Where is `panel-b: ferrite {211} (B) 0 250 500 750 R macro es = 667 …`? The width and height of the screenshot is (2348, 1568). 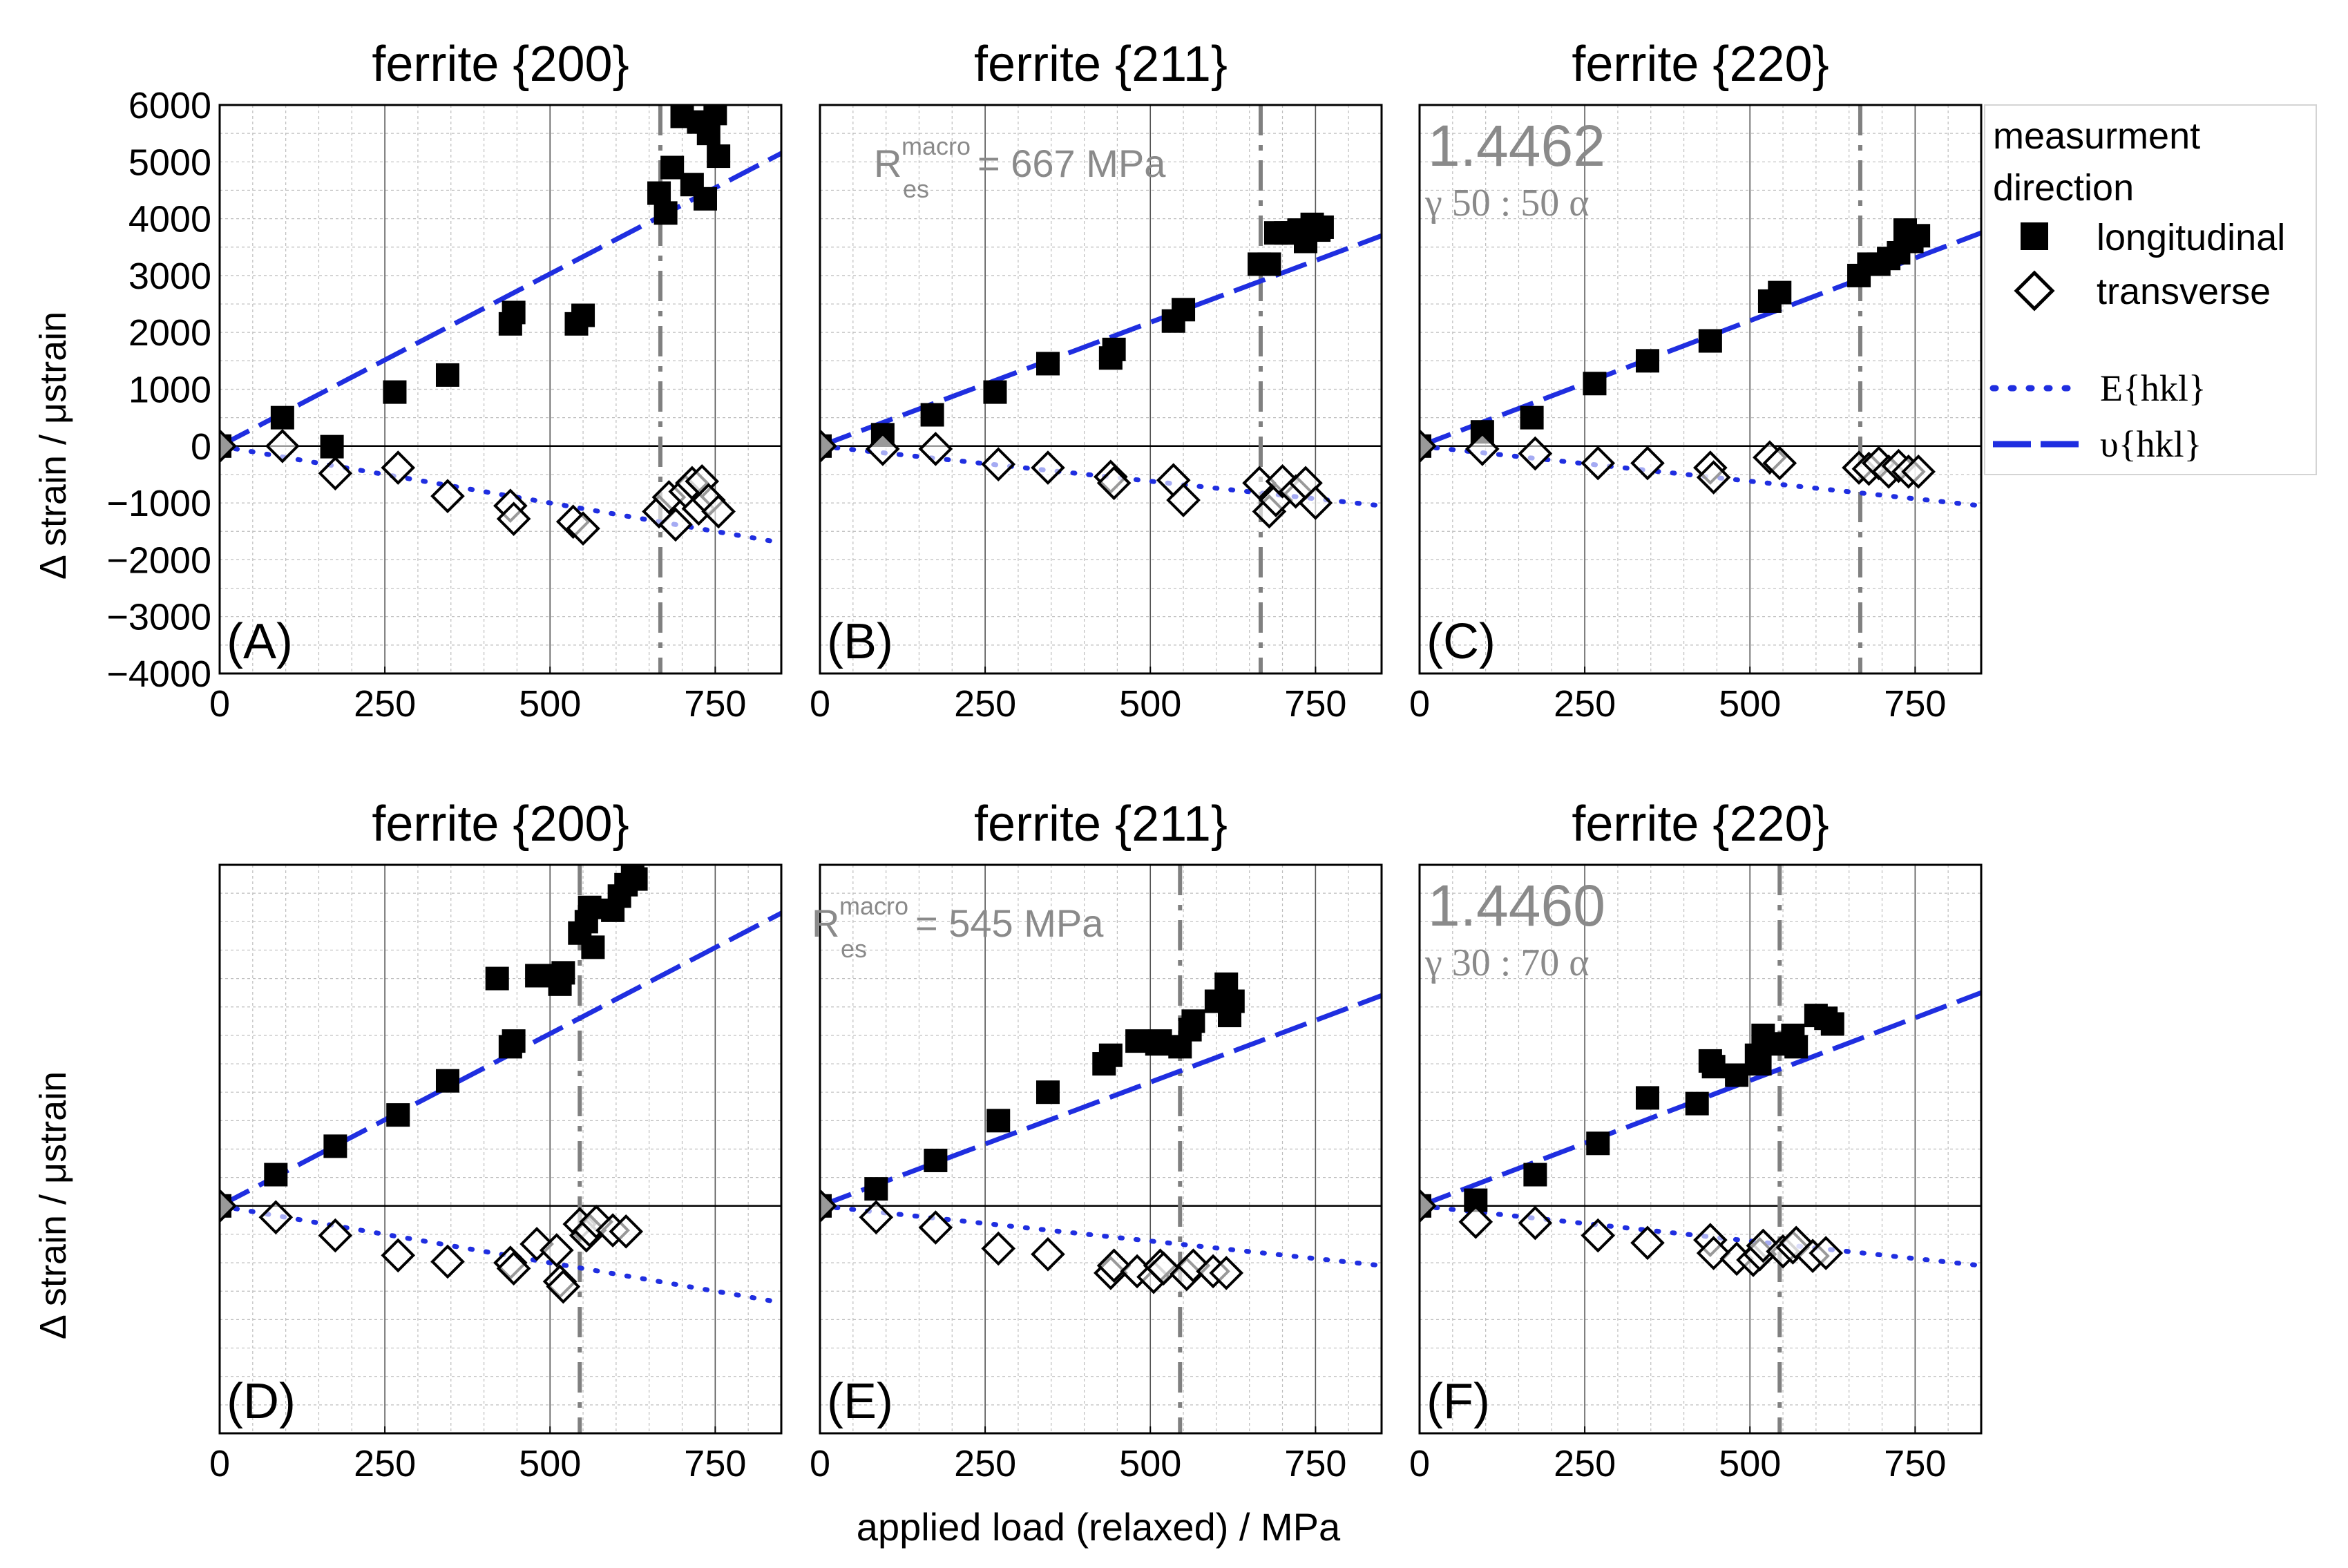 panel-b: ferrite {211} (B) 0 250 500 750 R macro es = 667 … is located at coordinates (1096, 381).